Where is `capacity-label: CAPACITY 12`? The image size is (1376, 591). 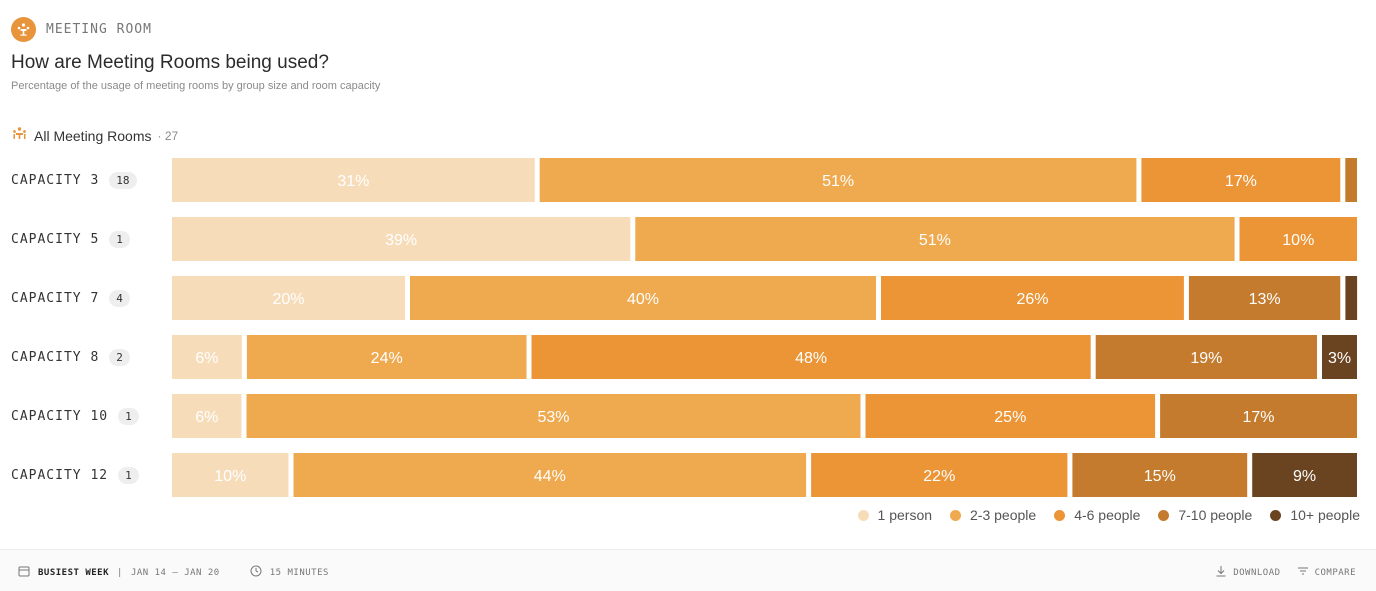 capacity-label: CAPACITY 12 is located at coordinates (60, 475).